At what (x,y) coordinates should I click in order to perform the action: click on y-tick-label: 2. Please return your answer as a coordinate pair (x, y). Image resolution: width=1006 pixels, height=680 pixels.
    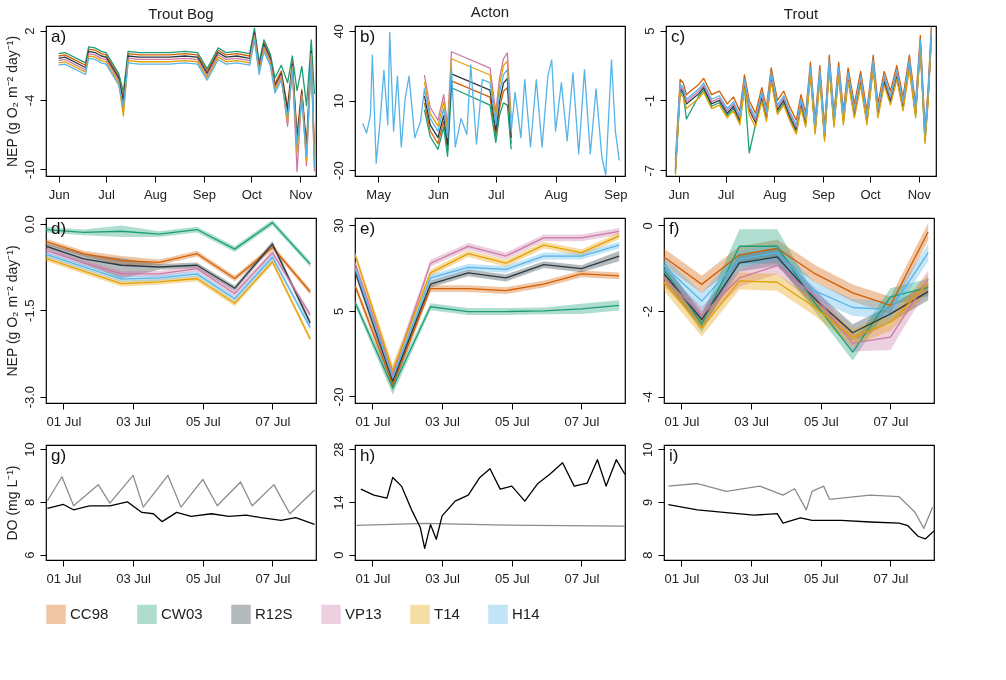
    Looking at the image, I should click on (29, 31).